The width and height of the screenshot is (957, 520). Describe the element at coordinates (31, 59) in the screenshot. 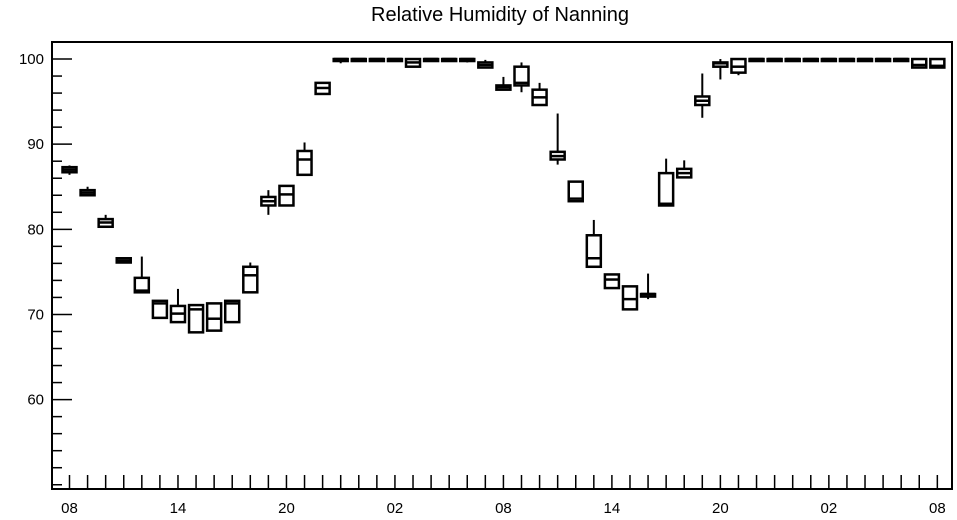

I see `y-tick-label: 100` at that location.